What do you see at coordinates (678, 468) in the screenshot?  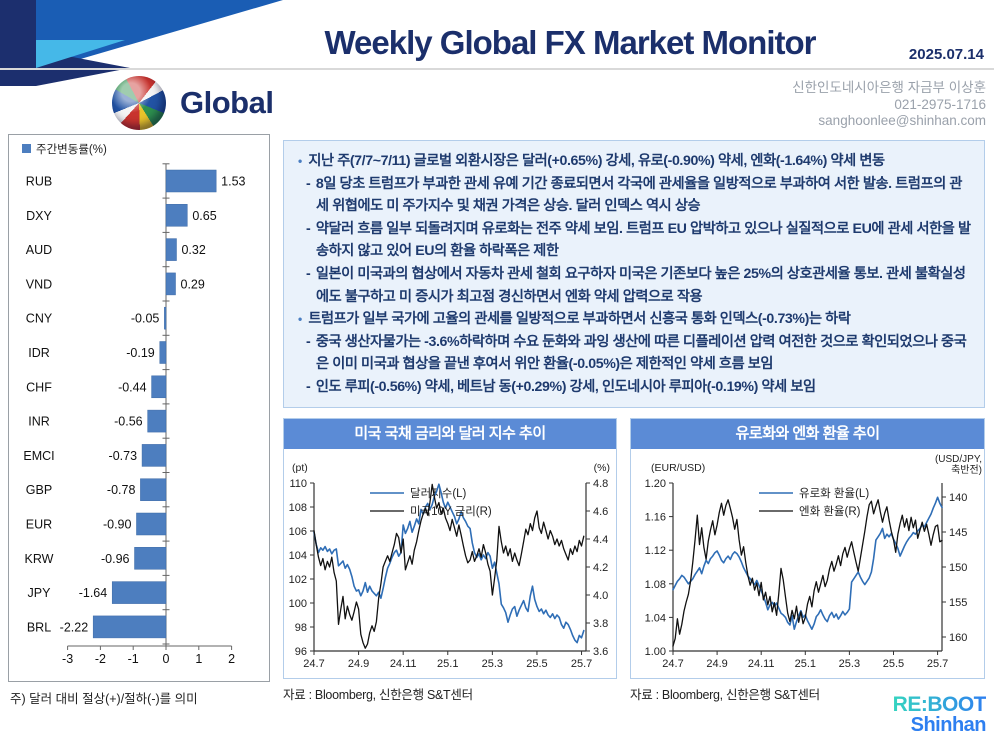 I see `svg-text: (EUR/USD)` at bounding box center [678, 468].